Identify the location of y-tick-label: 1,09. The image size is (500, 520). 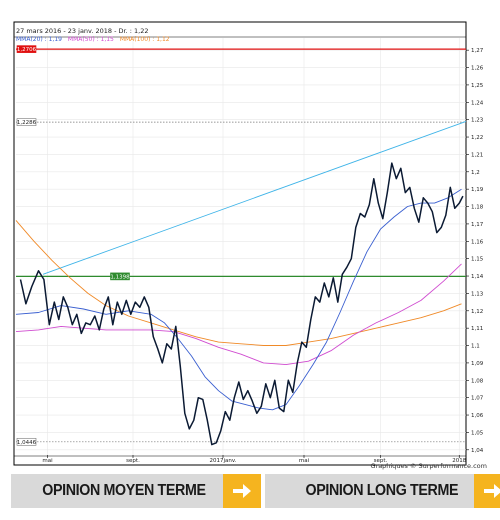
(477, 364).